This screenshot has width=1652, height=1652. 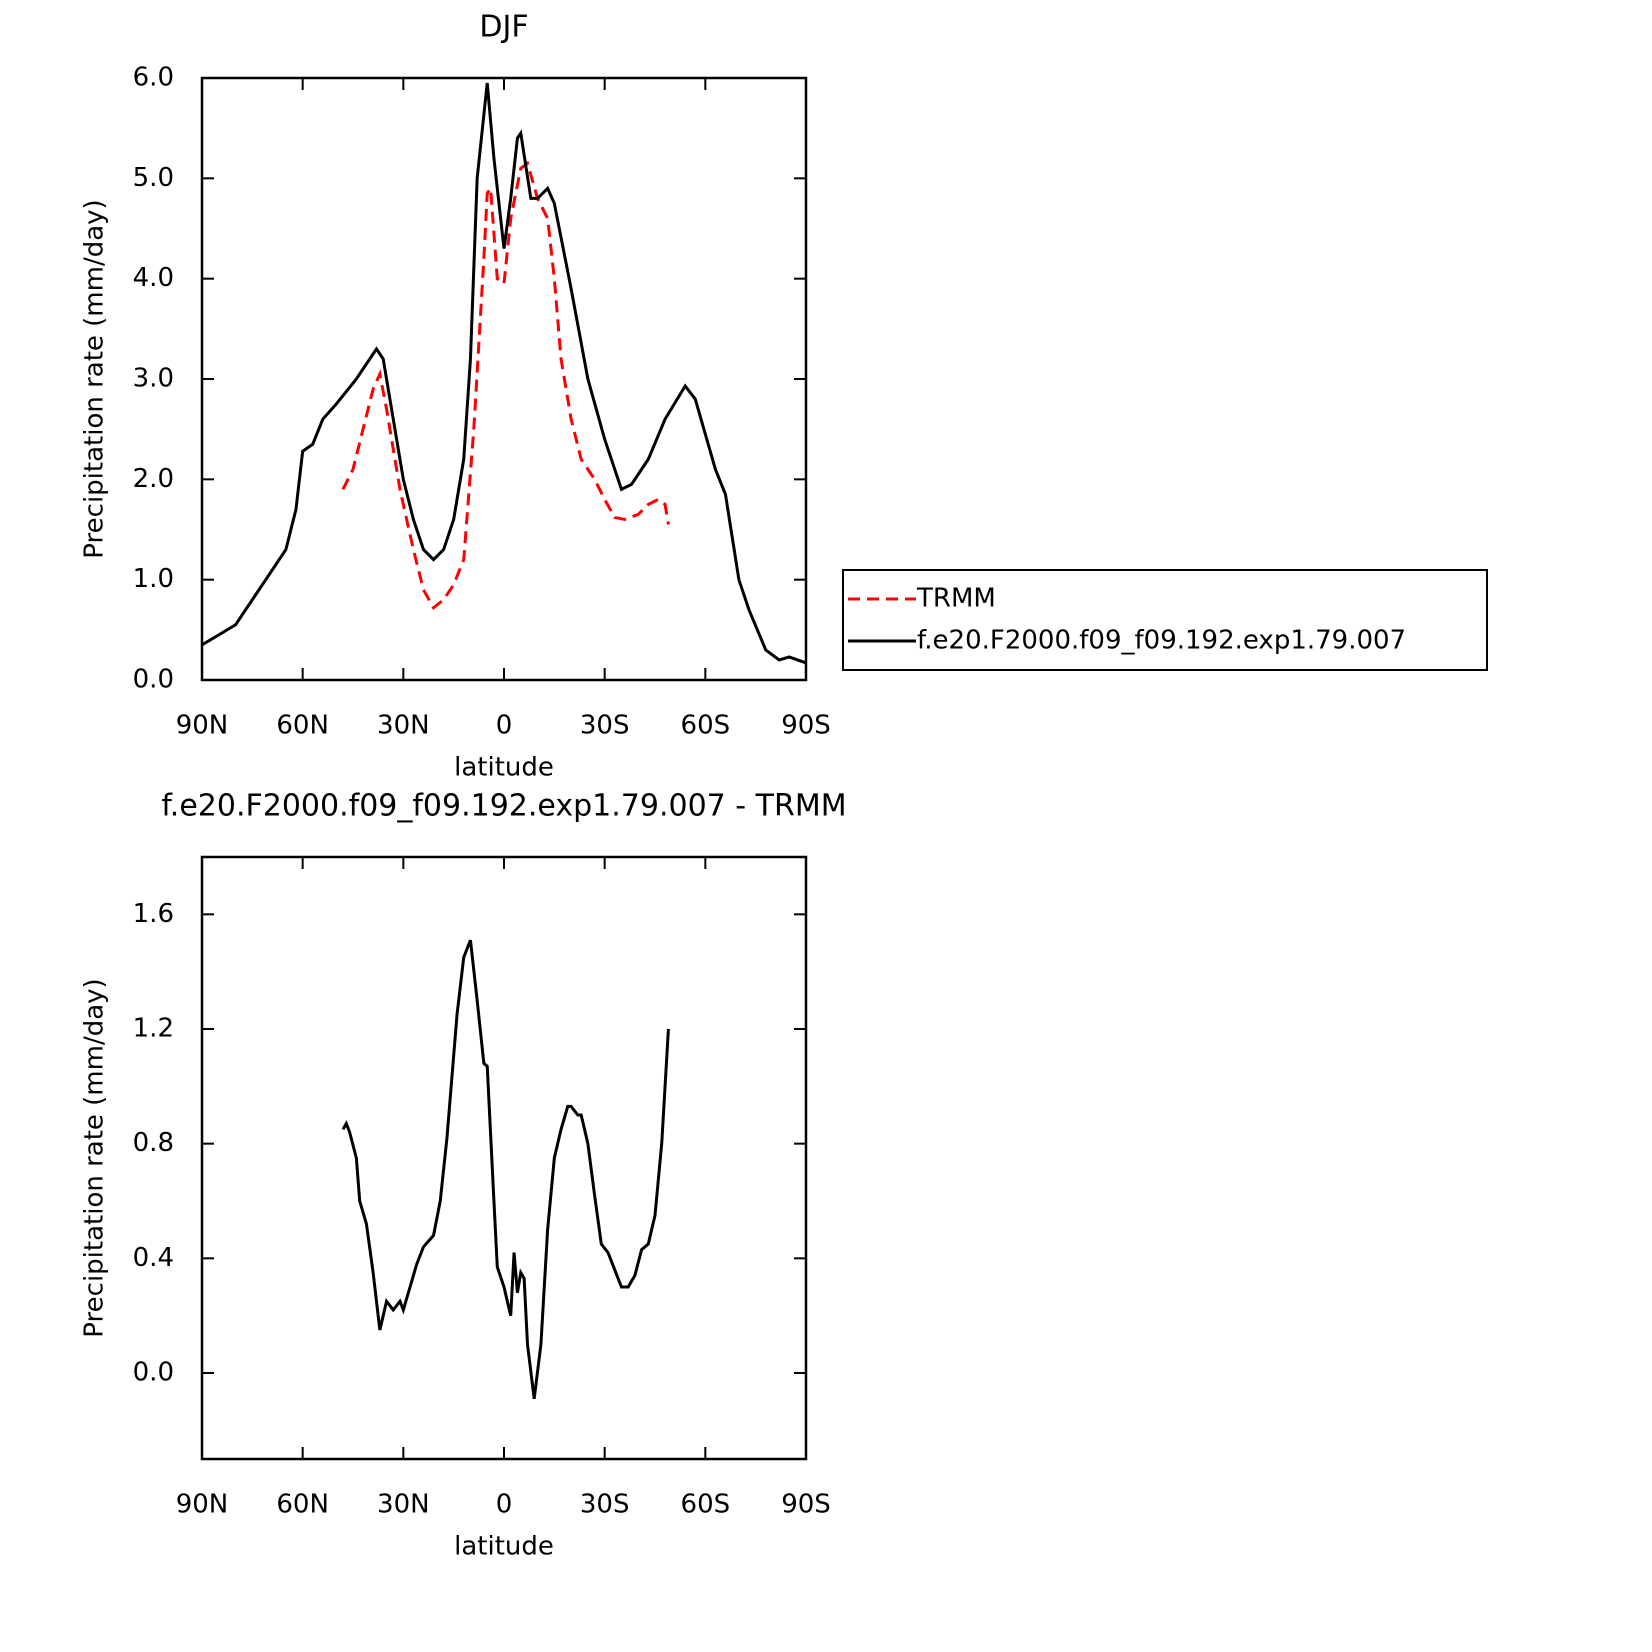 I want to click on y-tick-label: 5.0, so click(x=153, y=178).